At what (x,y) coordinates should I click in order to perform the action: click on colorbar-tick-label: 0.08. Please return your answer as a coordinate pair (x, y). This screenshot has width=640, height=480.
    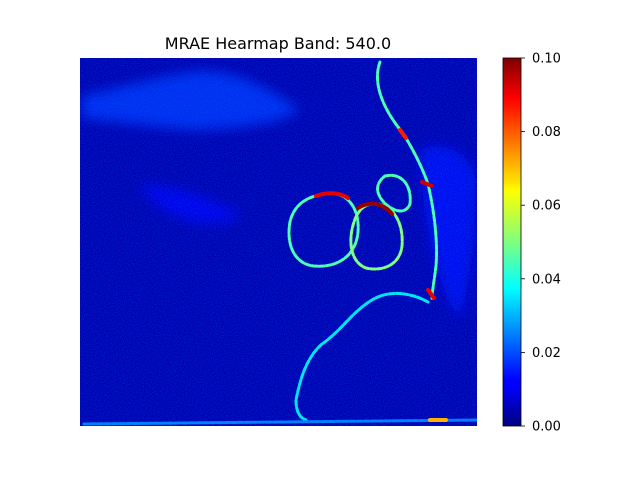
    Looking at the image, I should click on (546, 132).